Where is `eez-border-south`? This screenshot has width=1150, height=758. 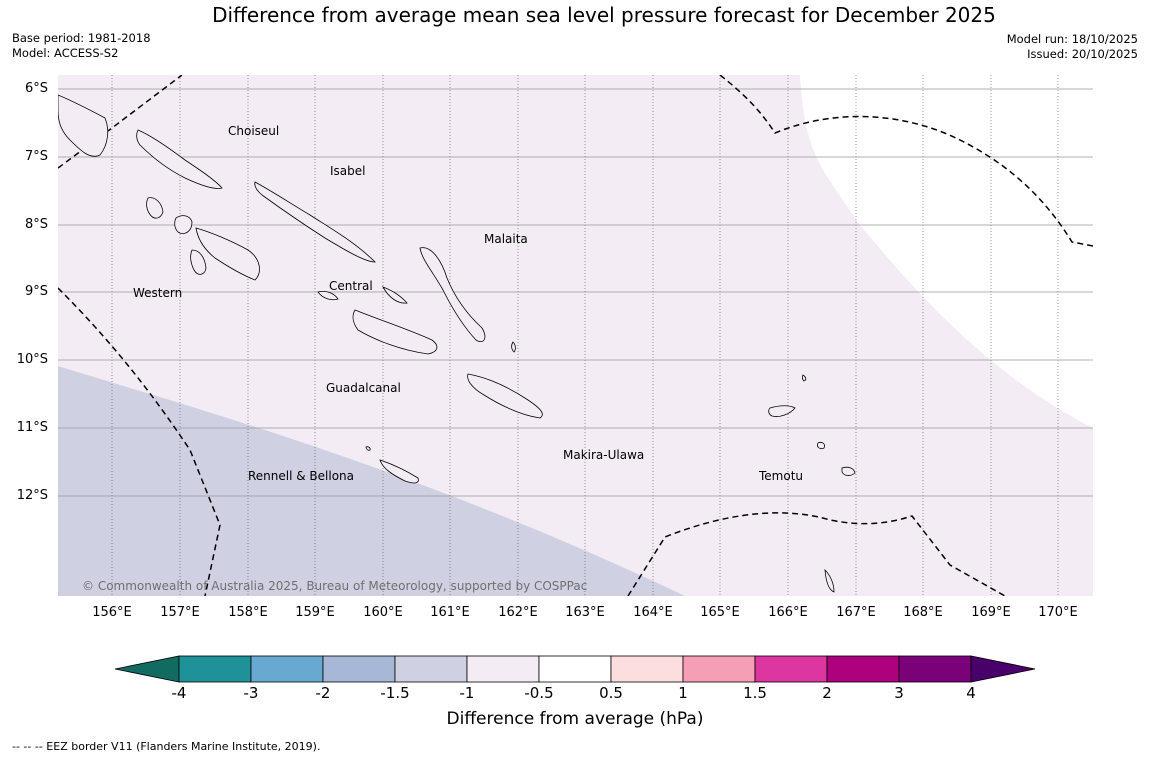
eez-border-south is located at coordinates (816, 554).